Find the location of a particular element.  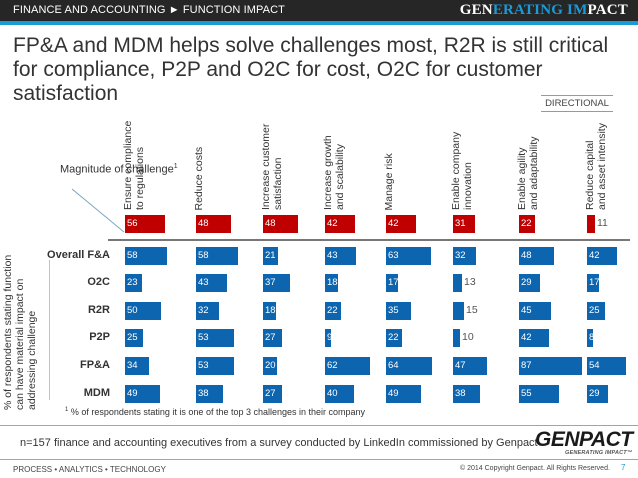

directional-badge: DIRECTIONAL is located at coordinates (577, 103).